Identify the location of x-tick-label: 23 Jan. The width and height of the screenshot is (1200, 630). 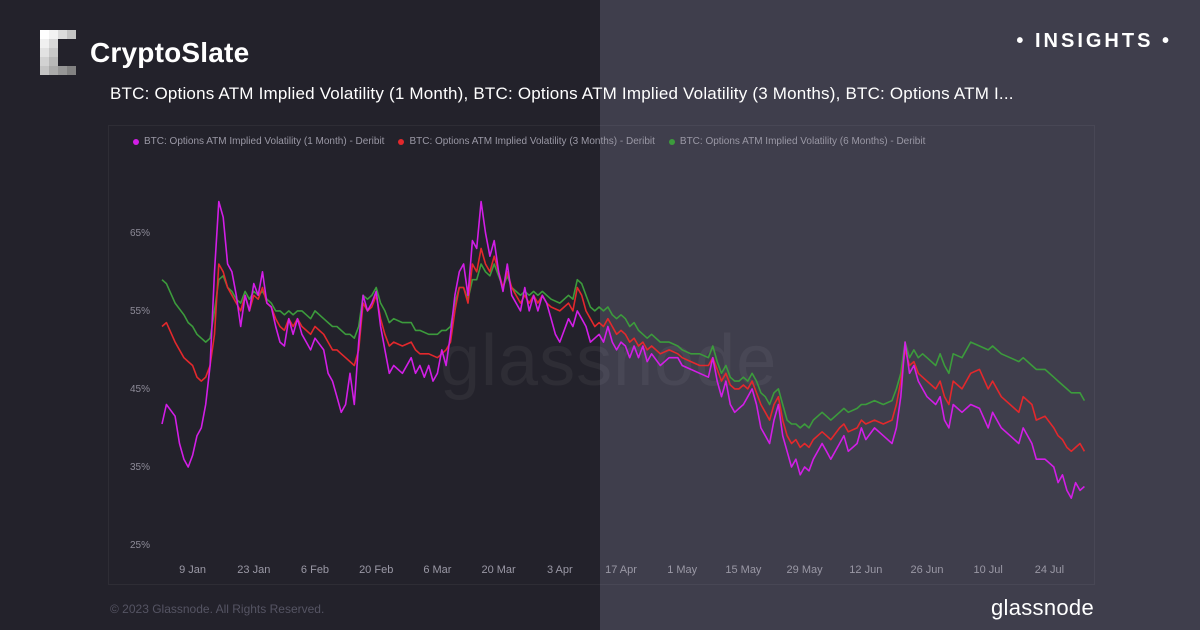
(253, 570).